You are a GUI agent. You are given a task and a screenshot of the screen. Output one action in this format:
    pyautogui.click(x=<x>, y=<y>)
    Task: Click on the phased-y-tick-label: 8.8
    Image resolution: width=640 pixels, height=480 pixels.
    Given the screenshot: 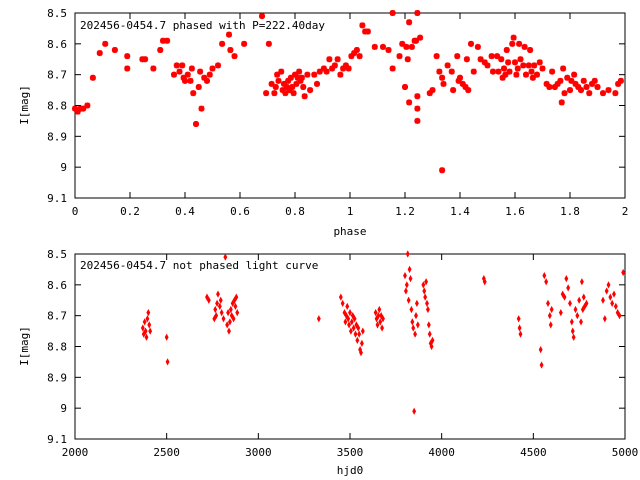 What is the action you would take?
    pyautogui.click(x=57, y=106)
    